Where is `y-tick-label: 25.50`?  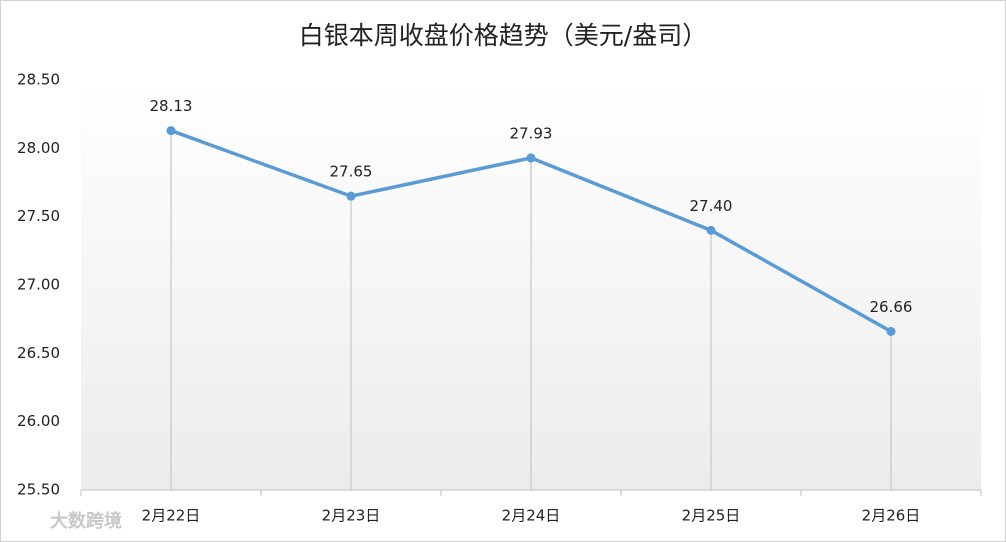 y-tick-label: 25.50 is located at coordinates (38, 490).